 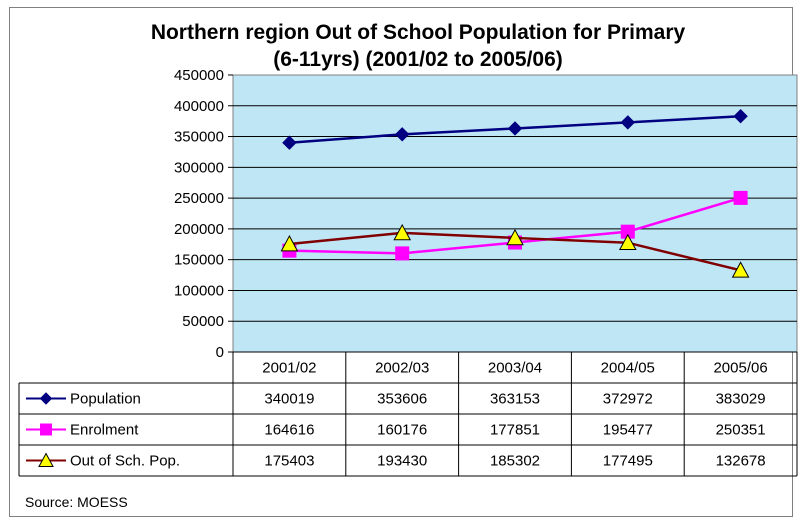 What do you see at coordinates (104, 430) in the screenshot?
I see `legend-label-enrolment: Enrolment` at bounding box center [104, 430].